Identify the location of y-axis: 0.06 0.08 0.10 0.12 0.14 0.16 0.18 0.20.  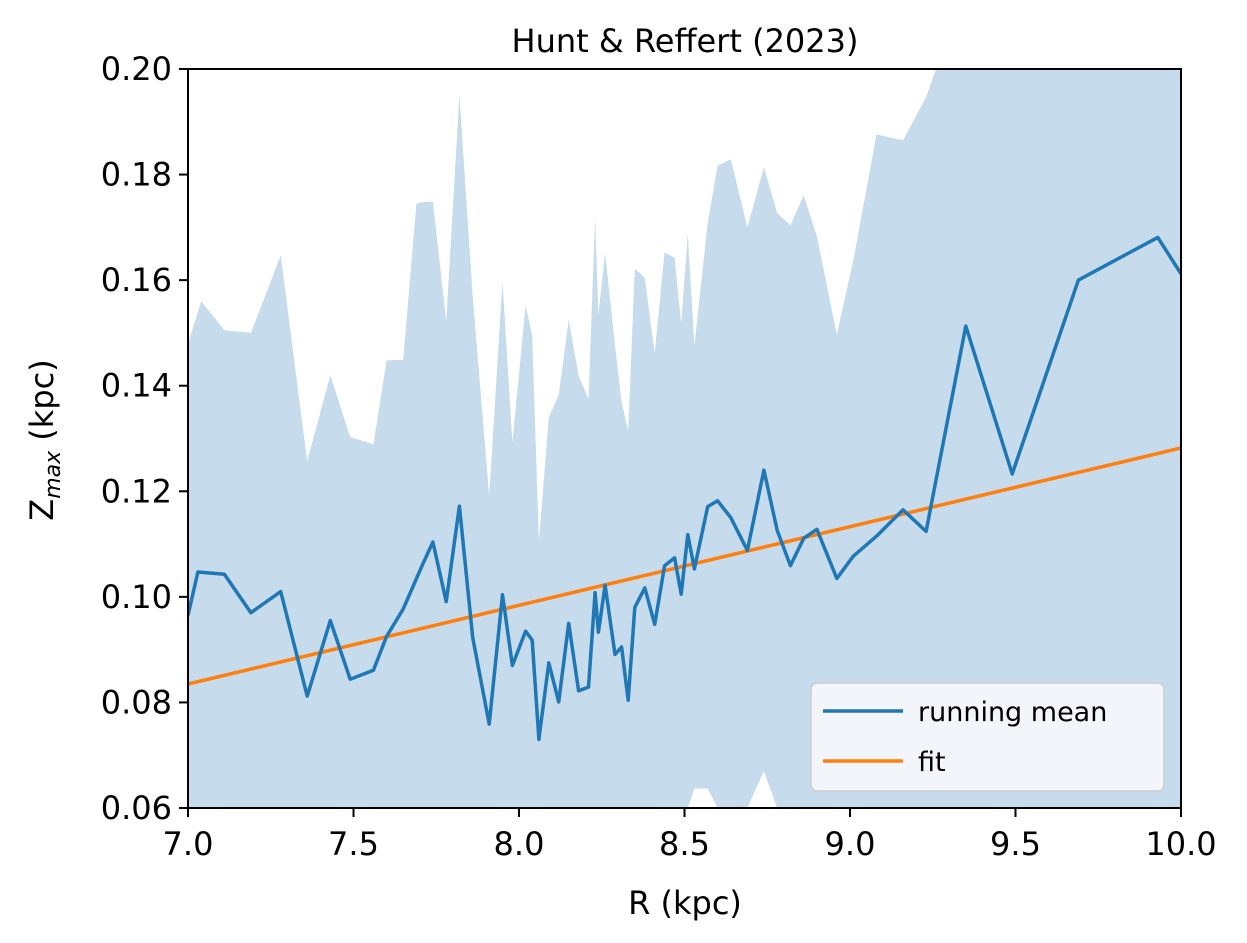
(144, 438).